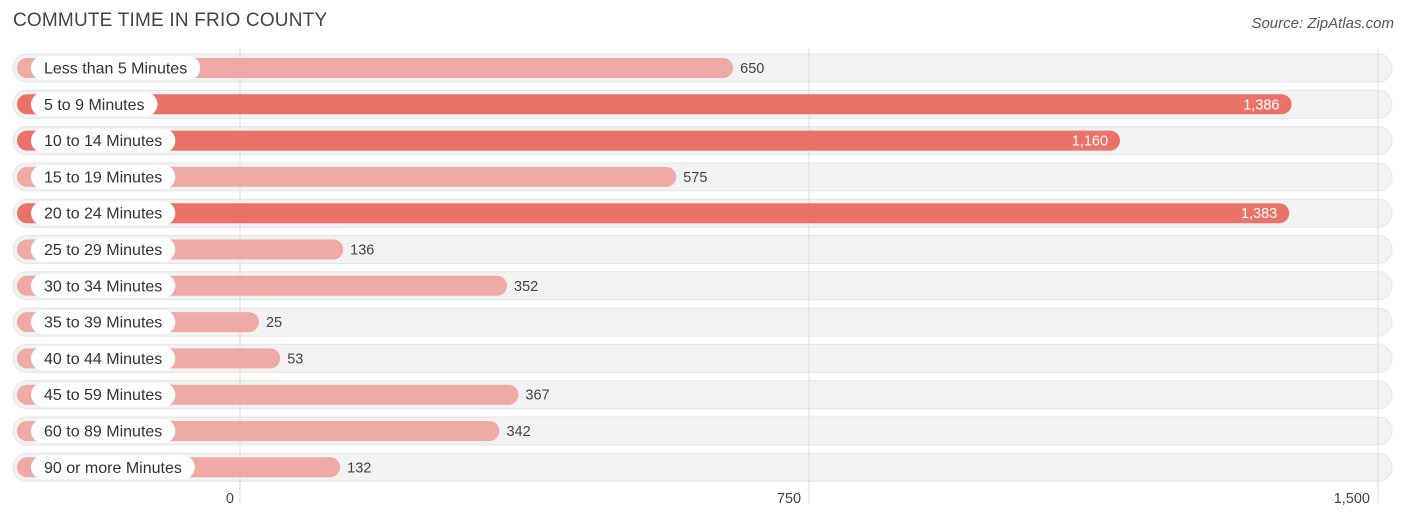 This screenshot has height=522, width=1406. What do you see at coordinates (1322, 23) in the screenshot?
I see `source-credit: Source: ZipAtlas.com` at bounding box center [1322, 23].